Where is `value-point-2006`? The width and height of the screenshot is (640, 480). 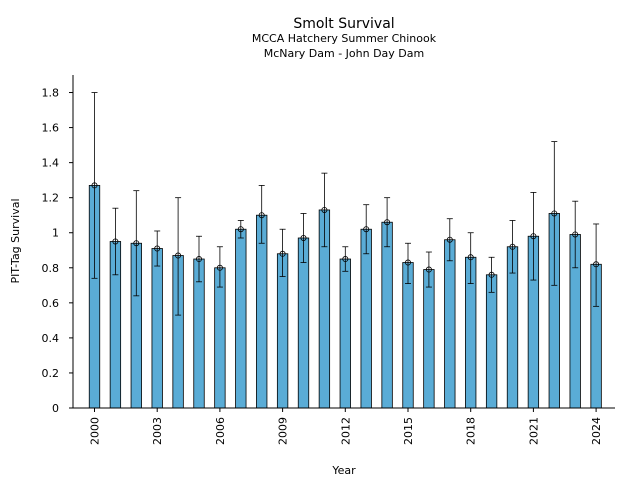 value-point-2006 is located at coordinates (219, 267).